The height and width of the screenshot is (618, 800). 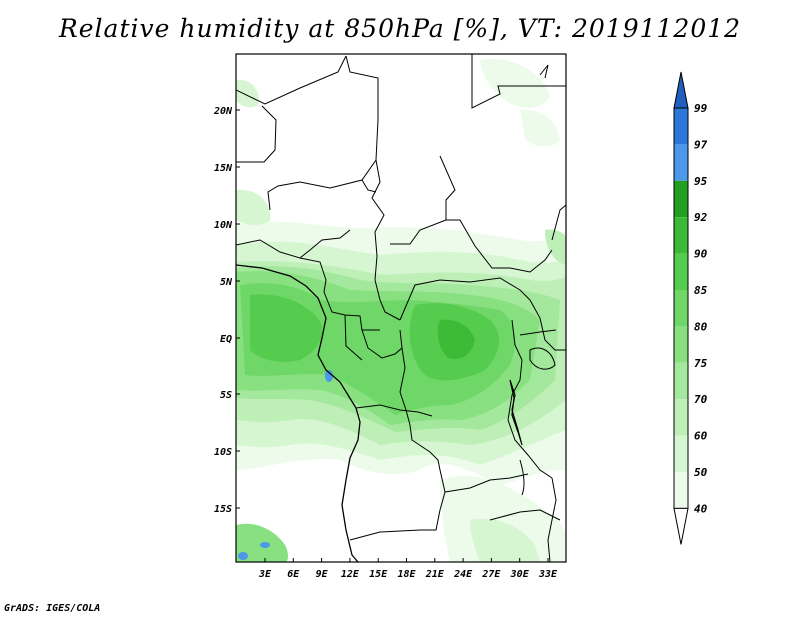 I want to click on longitude-axis: 3E 6E 9E 12E 15E 18E 21E 24E 27E 30E 33E, so click(x=408, y=569).